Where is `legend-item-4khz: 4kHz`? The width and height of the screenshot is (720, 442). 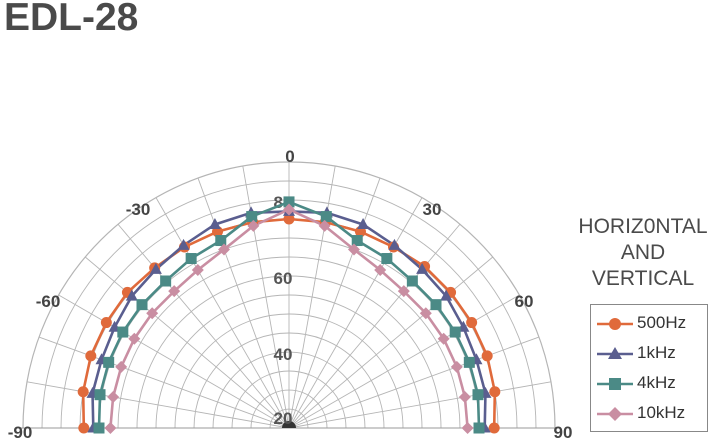
legend-item-4khz: 4kHz is located at coordinates (649, 384).